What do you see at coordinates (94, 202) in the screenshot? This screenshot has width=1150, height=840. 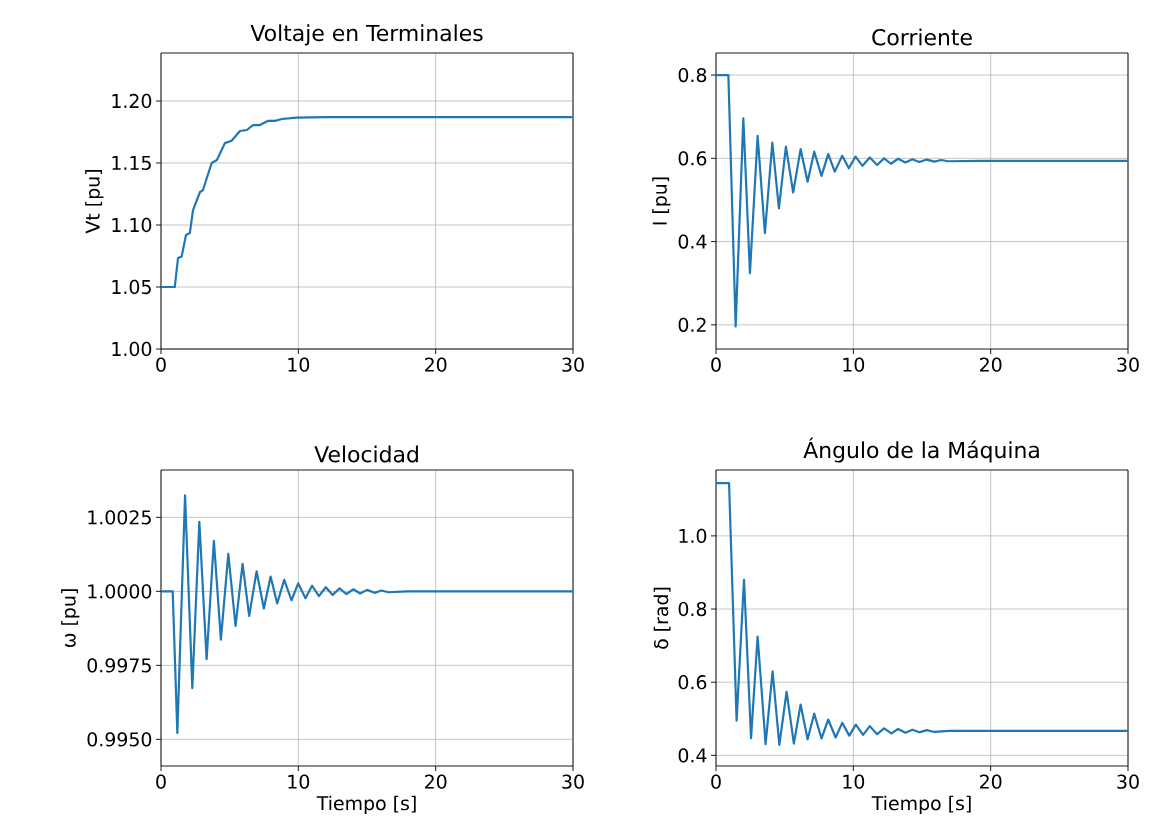 I see `y-axis-title: Vt [pu]` at bounding box center [94, 202].